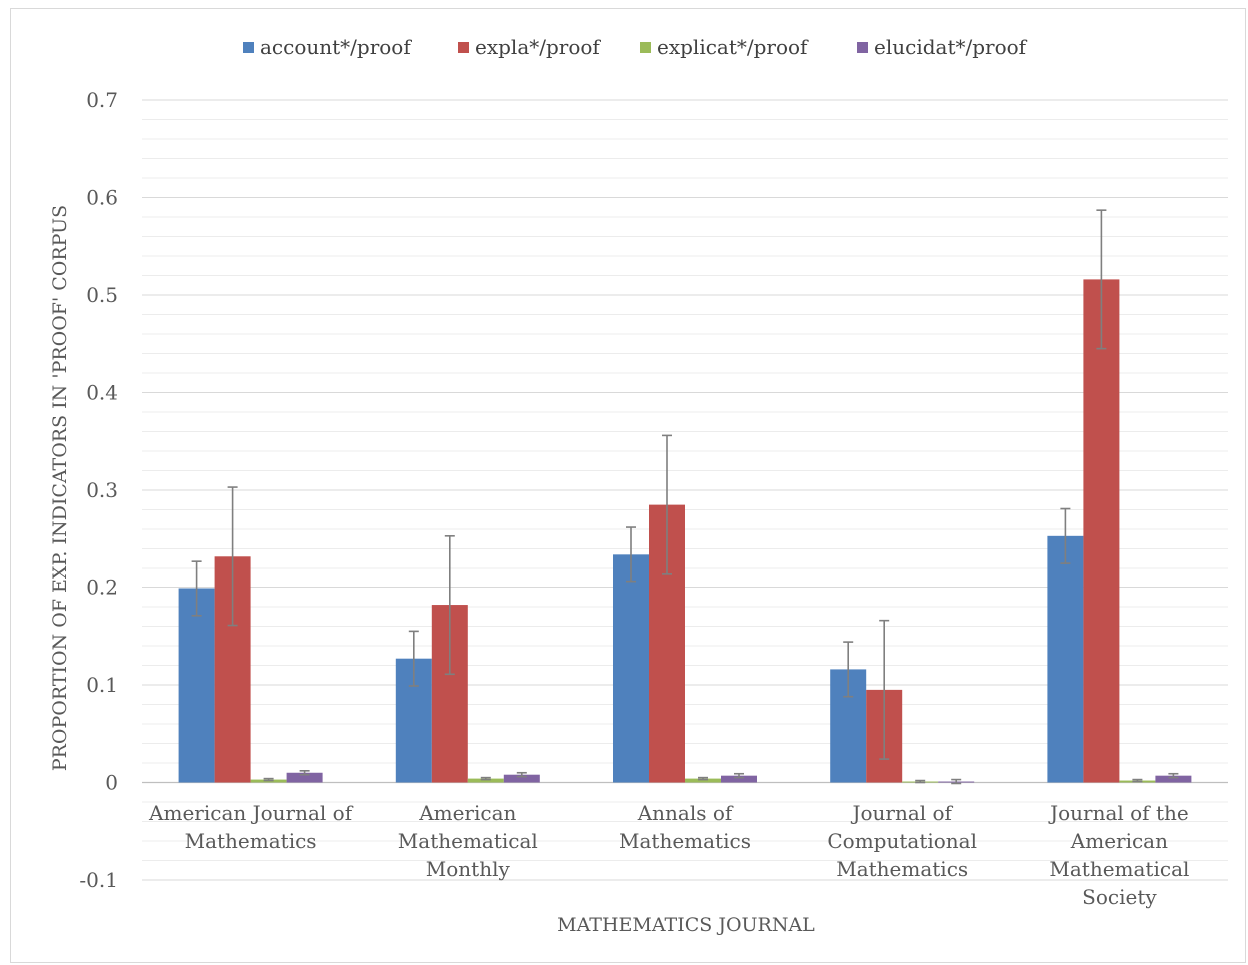  I want to click on y-tick-label: 0.7, so click(102, 100).